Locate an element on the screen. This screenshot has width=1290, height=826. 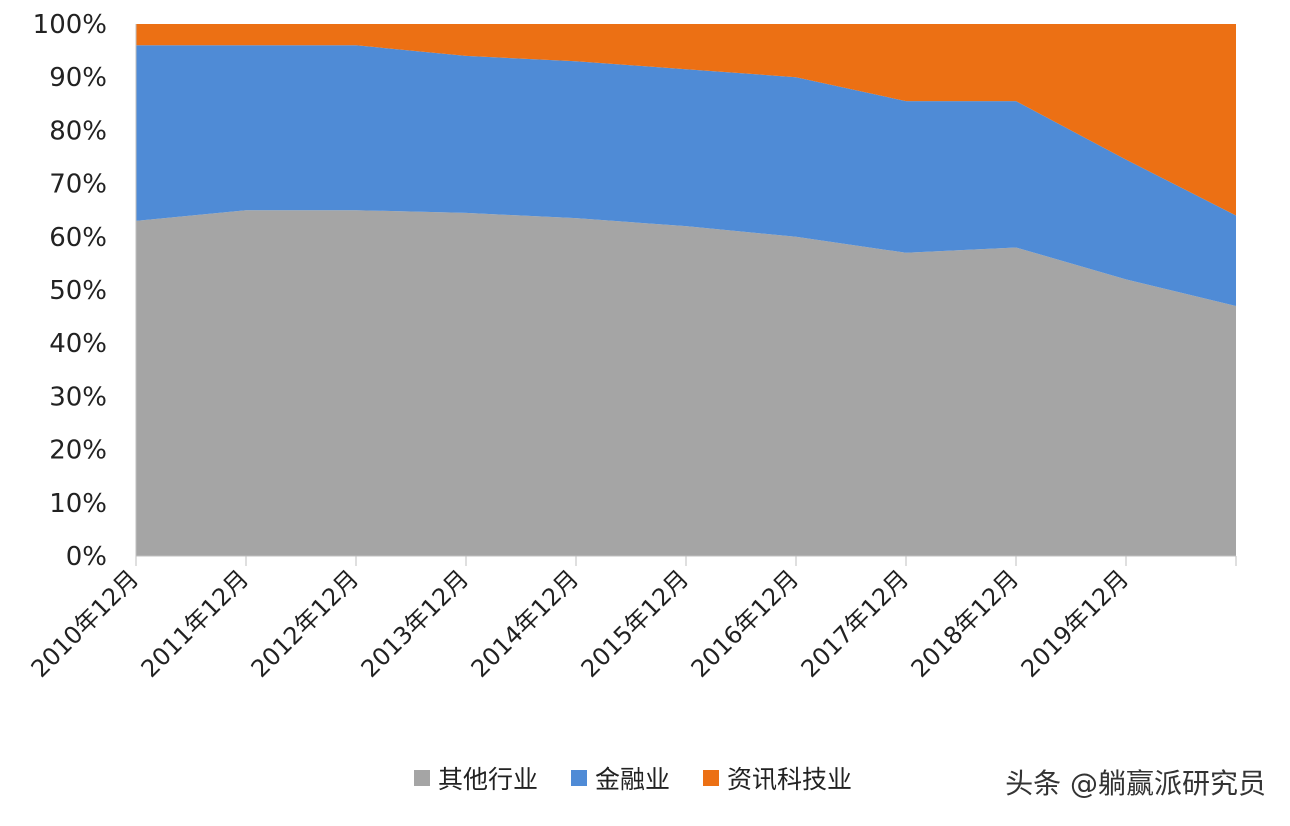
legend-label-finance: 金融业 is located at coordinates (633, 779).